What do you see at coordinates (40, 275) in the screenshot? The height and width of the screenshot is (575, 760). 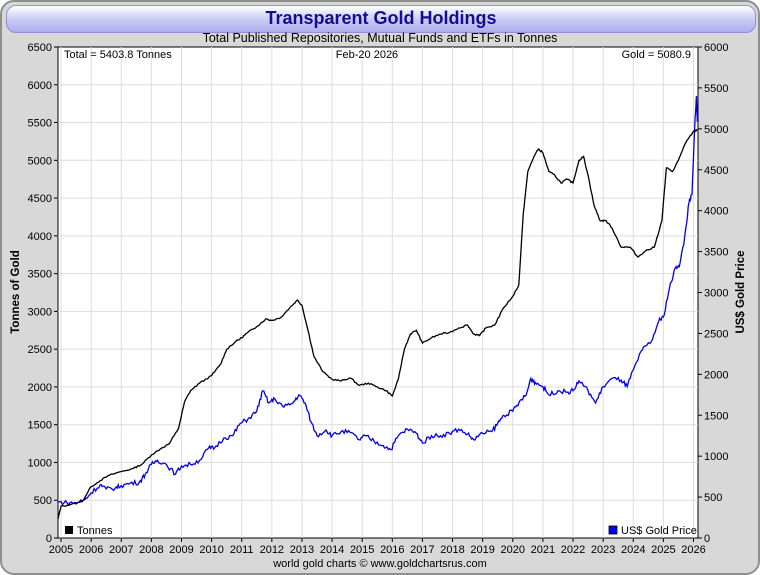 I see `y-tick-label-left: 3500` at bounding box center [40, 275].